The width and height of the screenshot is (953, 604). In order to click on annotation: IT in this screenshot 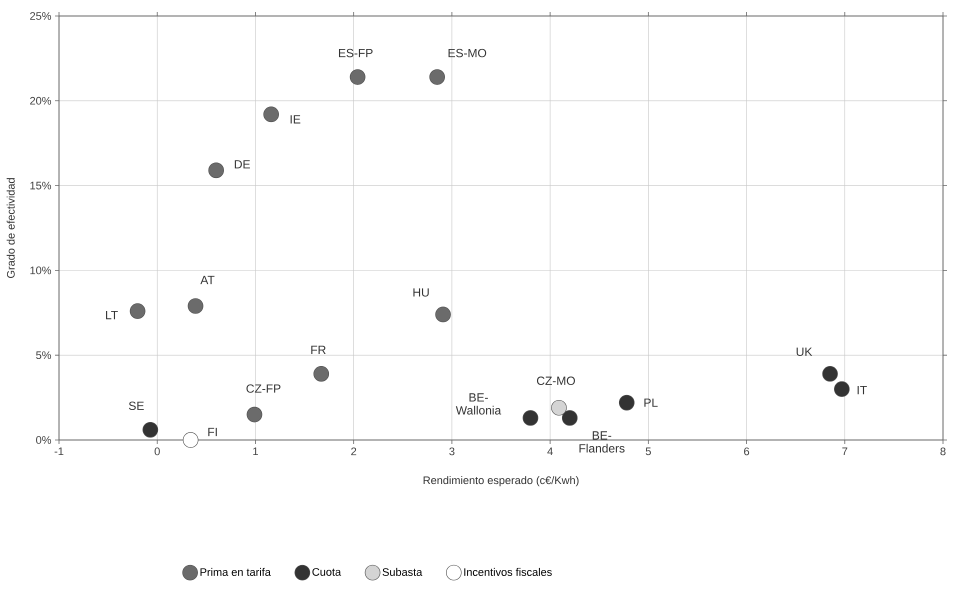, I will do `click(862, 390)`.